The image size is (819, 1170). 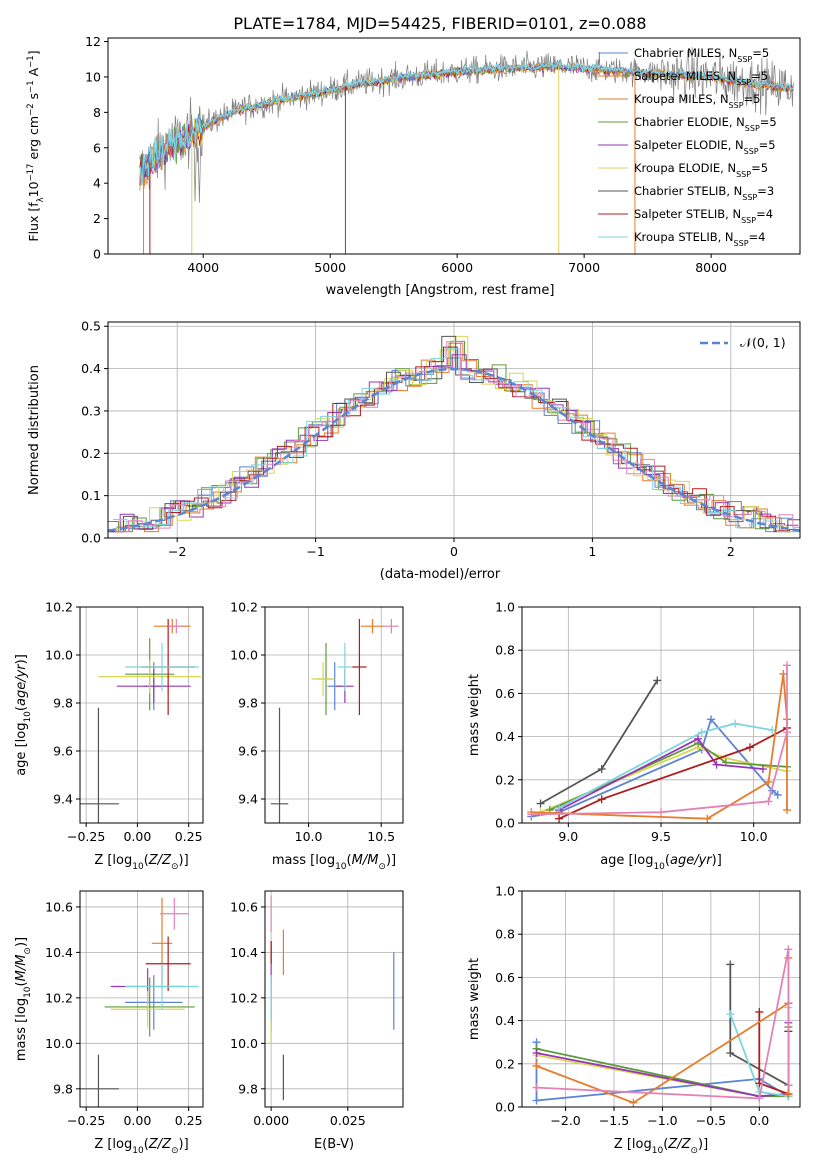 I want to click on x-tick-label: 0.000, so click(x=271, y=1120).